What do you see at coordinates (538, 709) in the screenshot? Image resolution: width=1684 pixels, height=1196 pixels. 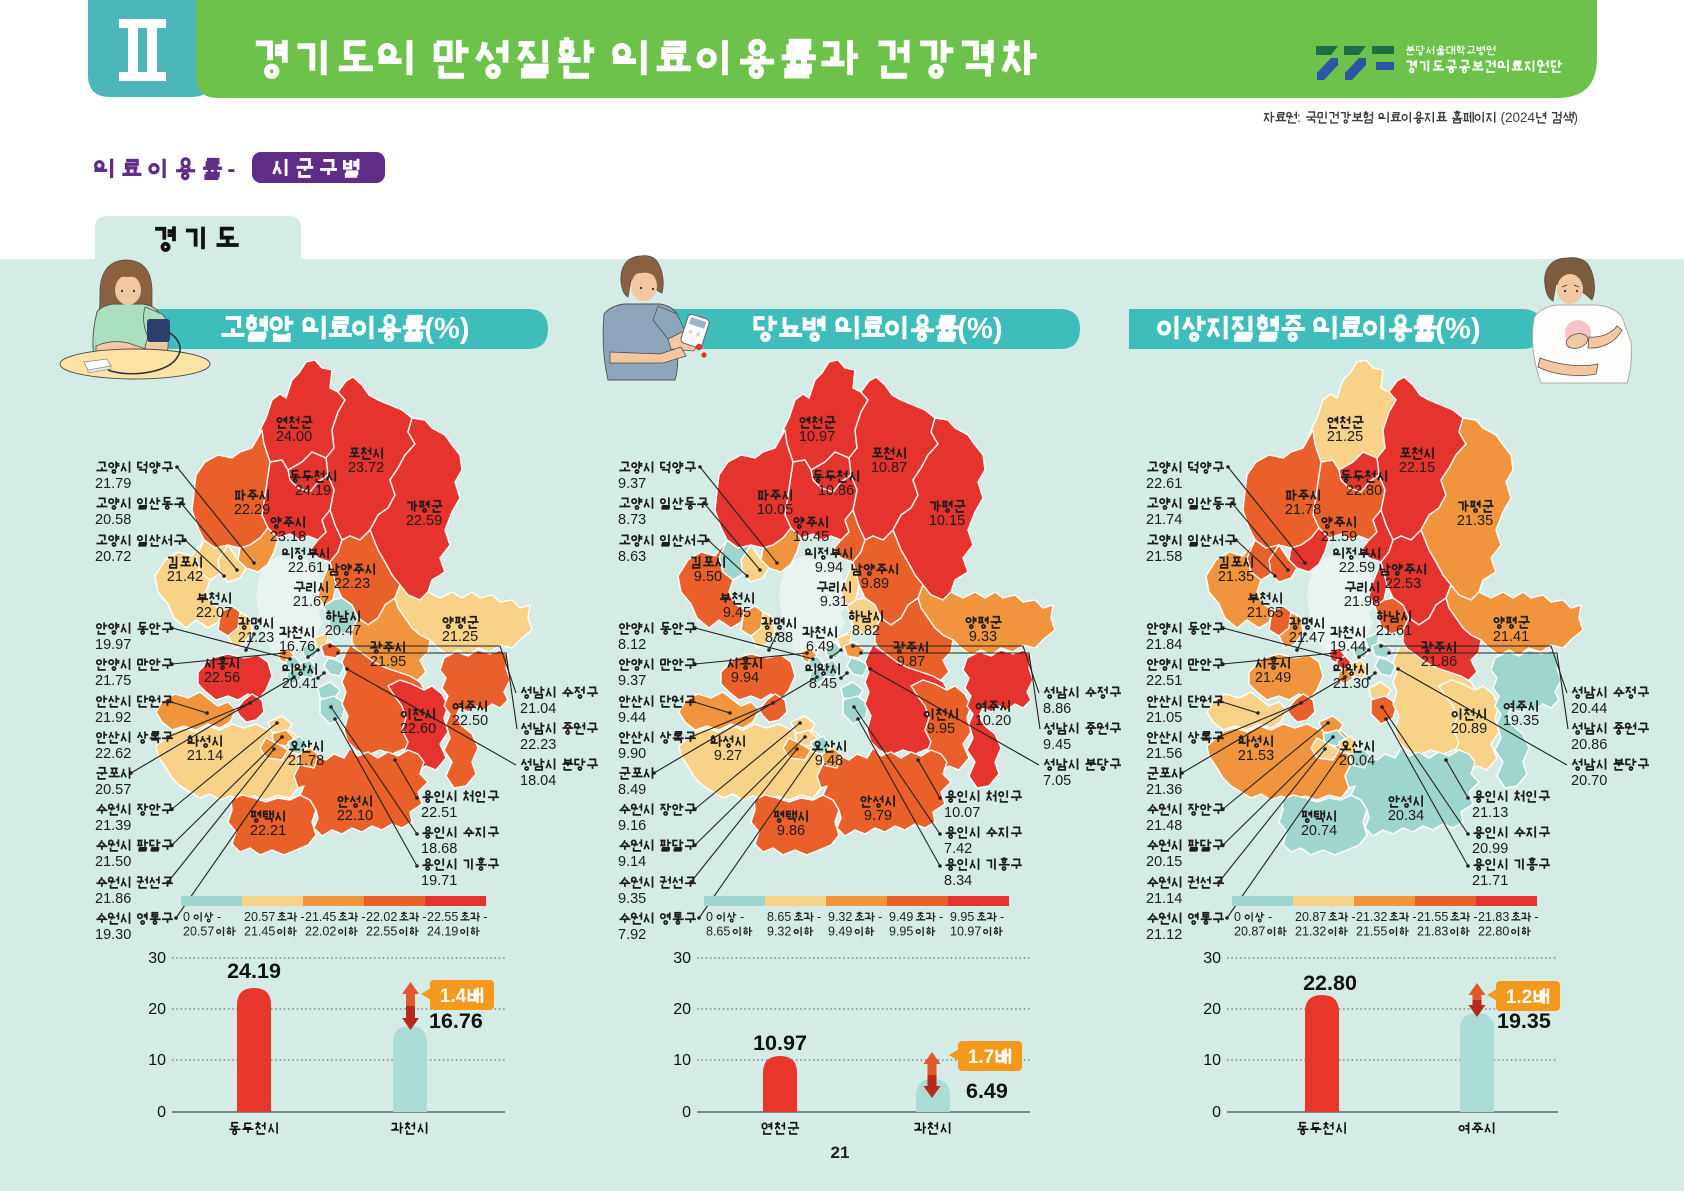 I see `svg-text: 21.04` at bounding box center [538, 709].